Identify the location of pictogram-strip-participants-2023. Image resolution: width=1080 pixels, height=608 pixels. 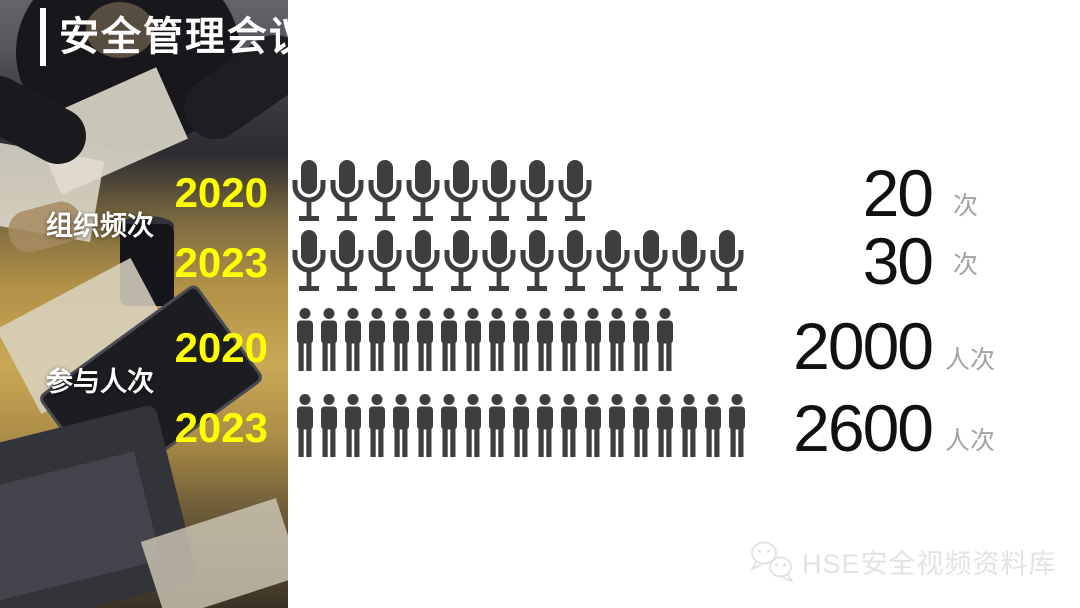
(521, 426).